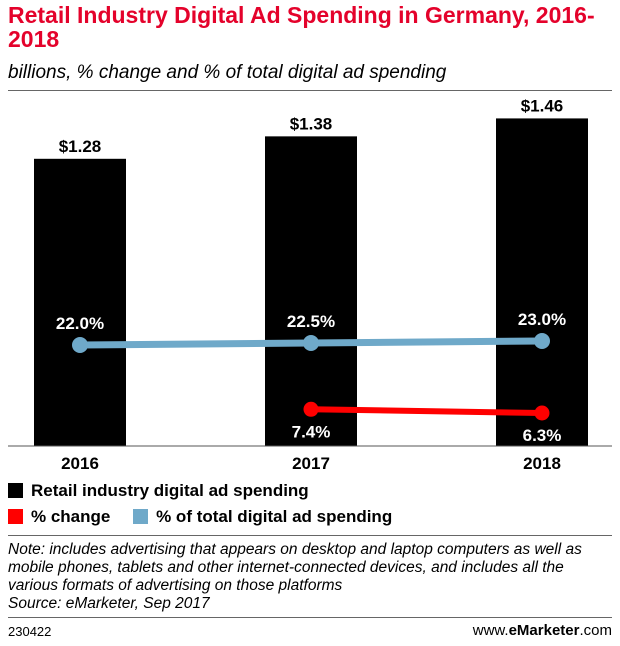 The height and width of the screenshot is (646, 620). What do you see at coordinates (170, 490) in the screenshot?
I see `legend-label-bars: Retail industry digital ad spending` at bounding box center [170, 490].